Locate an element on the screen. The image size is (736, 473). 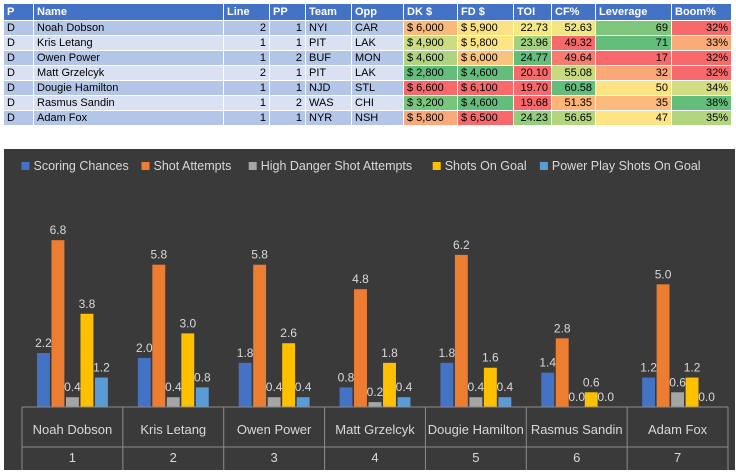
cell-fd-salary: $ 6,500 is located at coordinates (485, 118).